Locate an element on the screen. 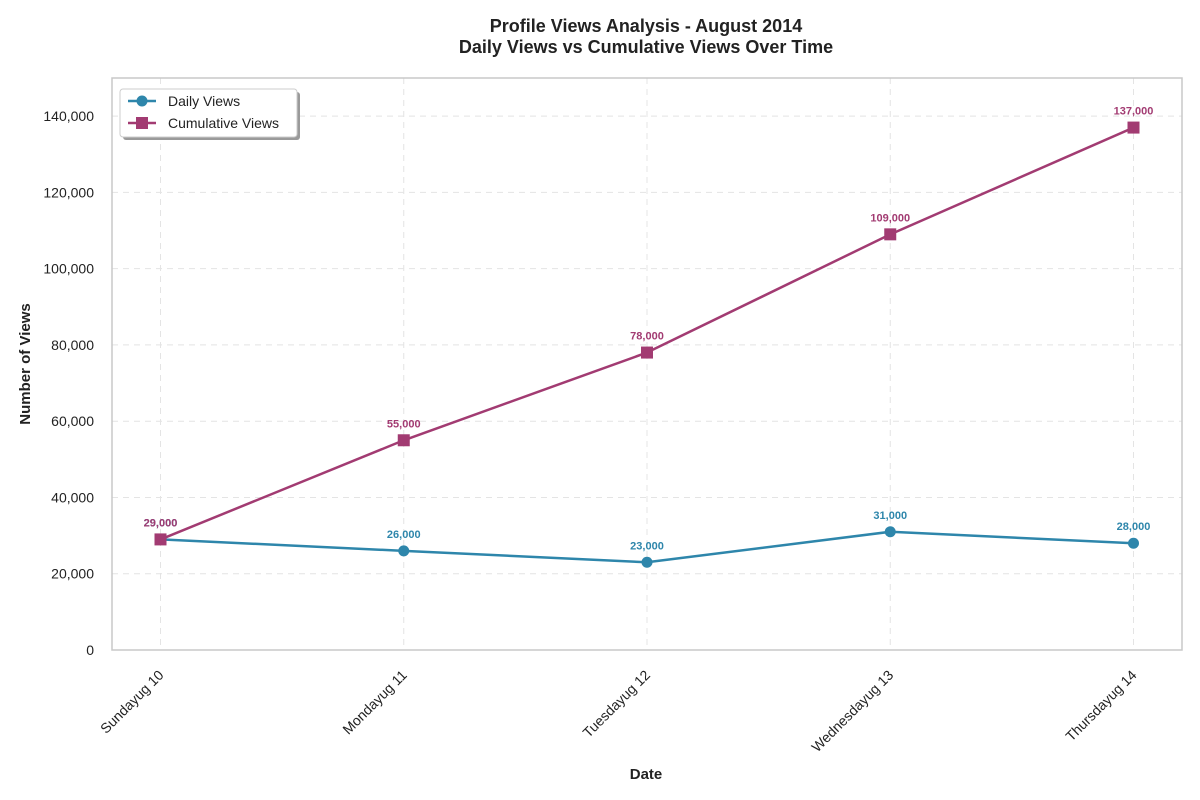 This screenshot has height=800, width=1200. data-label: 29,000 is located at coordinates (161, 523).